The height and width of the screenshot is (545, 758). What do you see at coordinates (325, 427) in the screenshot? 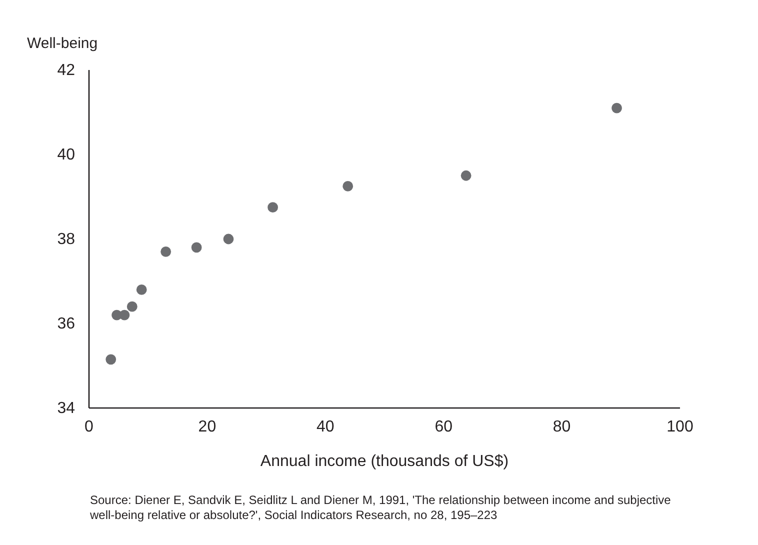
I see `x-tick-label: 40` at bounding box center [325, 427].